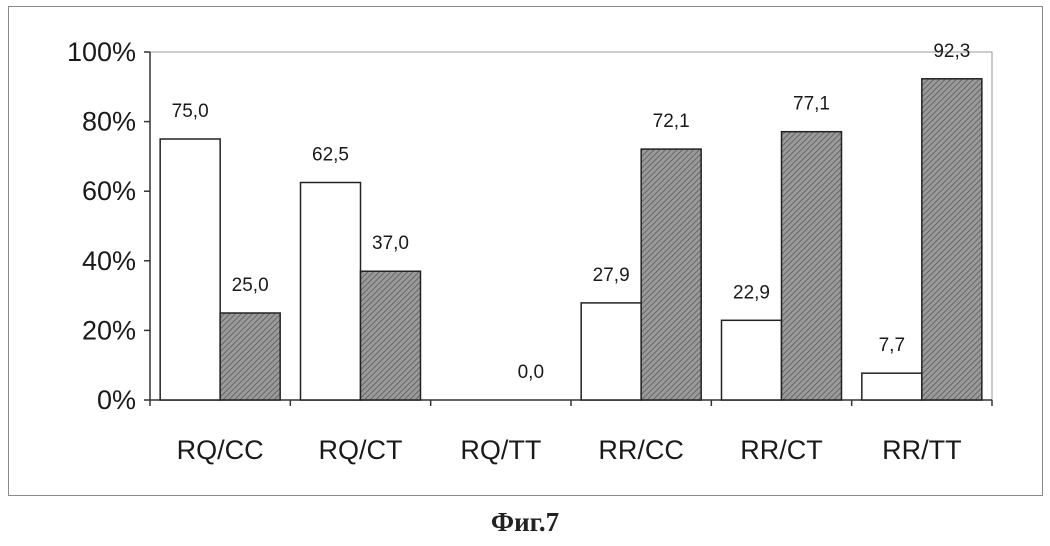 The width and height of the screenshot is (1050, 546). Describe the element at coordinates (751, 292) in the screenshot. I see `data-label: 22,9` at that location.